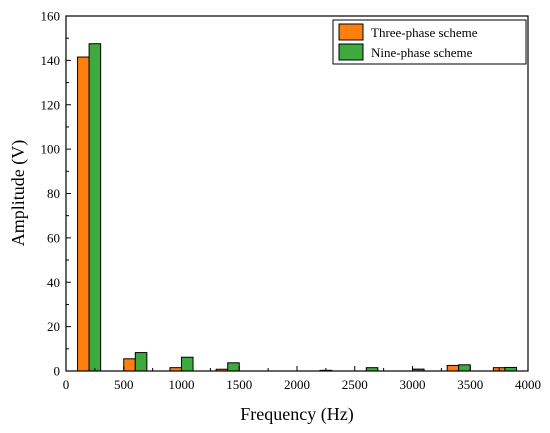  Describe the element at coordinates (51, 16) in the screenshot. I see `y-tick-label-8: 160` at that location.